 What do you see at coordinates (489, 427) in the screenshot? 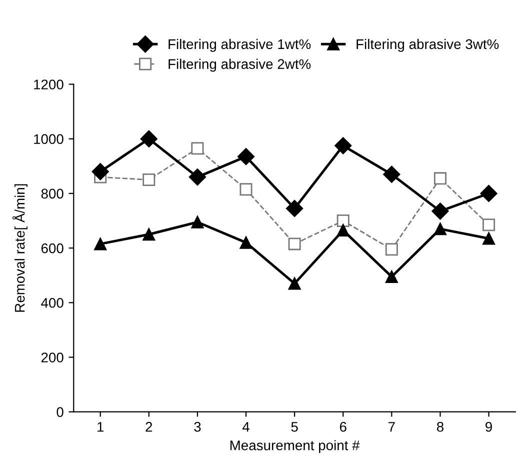
I see `x-tick-label: 9` at bounding box center [489, 427].